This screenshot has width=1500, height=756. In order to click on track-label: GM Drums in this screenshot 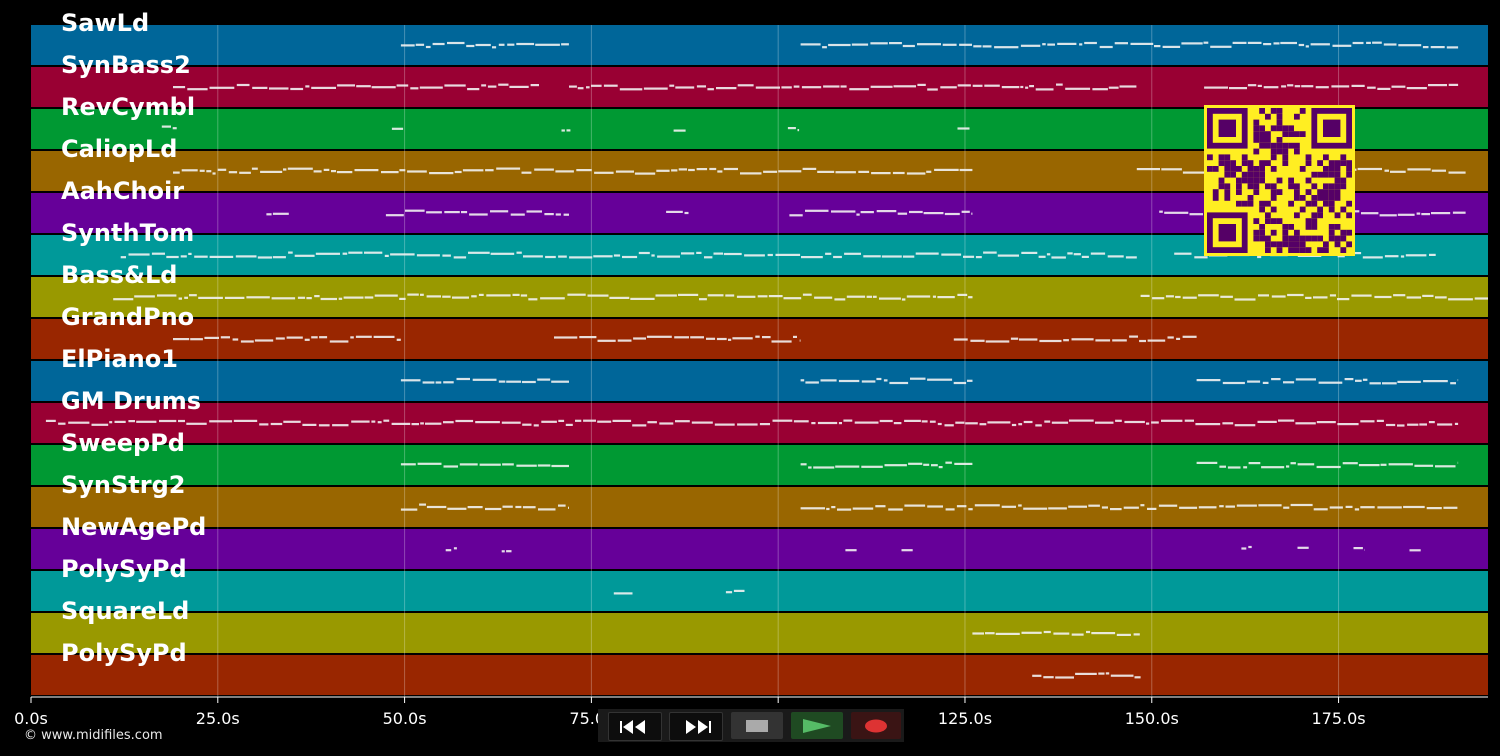, I will do `click(131, 401)`.